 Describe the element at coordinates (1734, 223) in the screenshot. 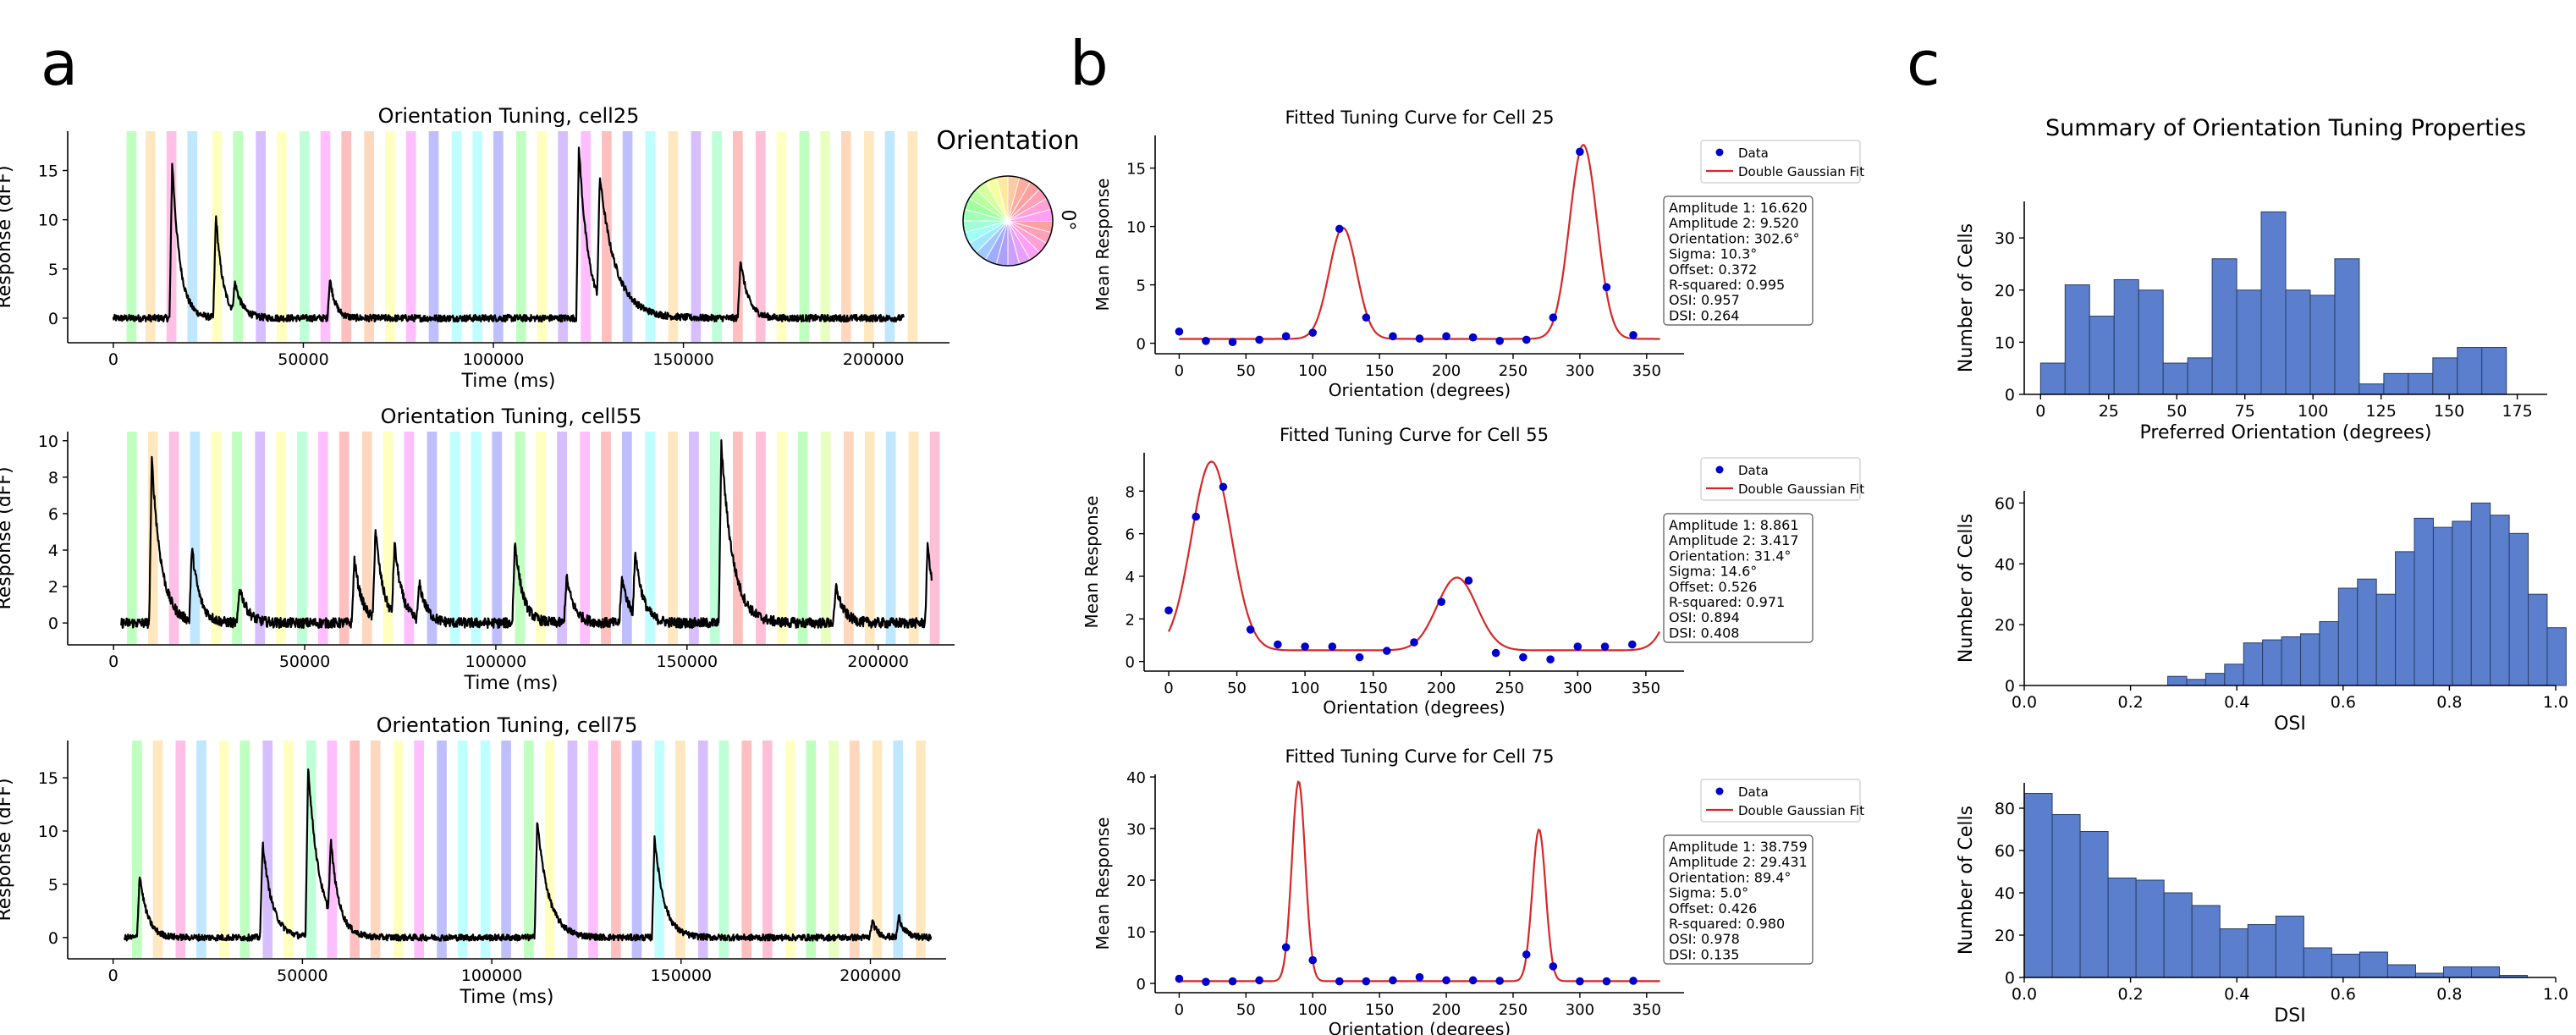

I see `fit-stat-line: Amplitude 2: 9.520` at that location.